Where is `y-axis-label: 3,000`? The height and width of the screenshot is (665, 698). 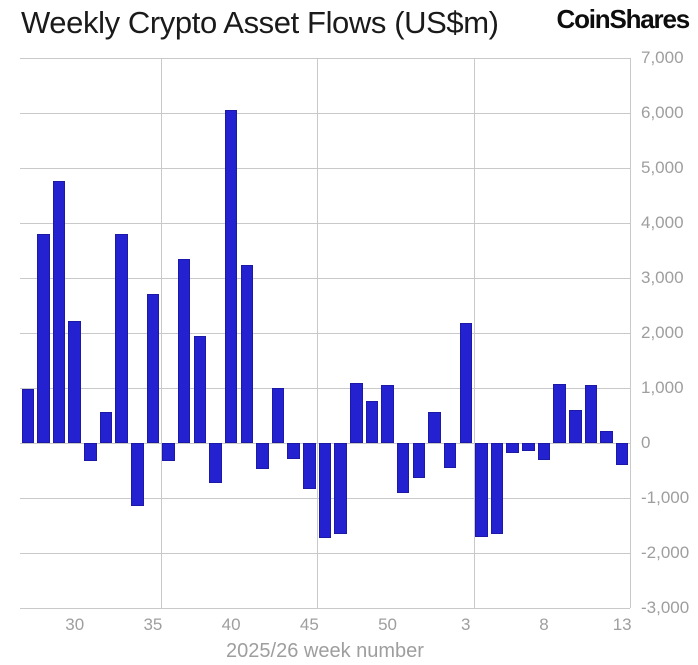
y-axis-label: 3,000 is located at coordinates (662, 277).